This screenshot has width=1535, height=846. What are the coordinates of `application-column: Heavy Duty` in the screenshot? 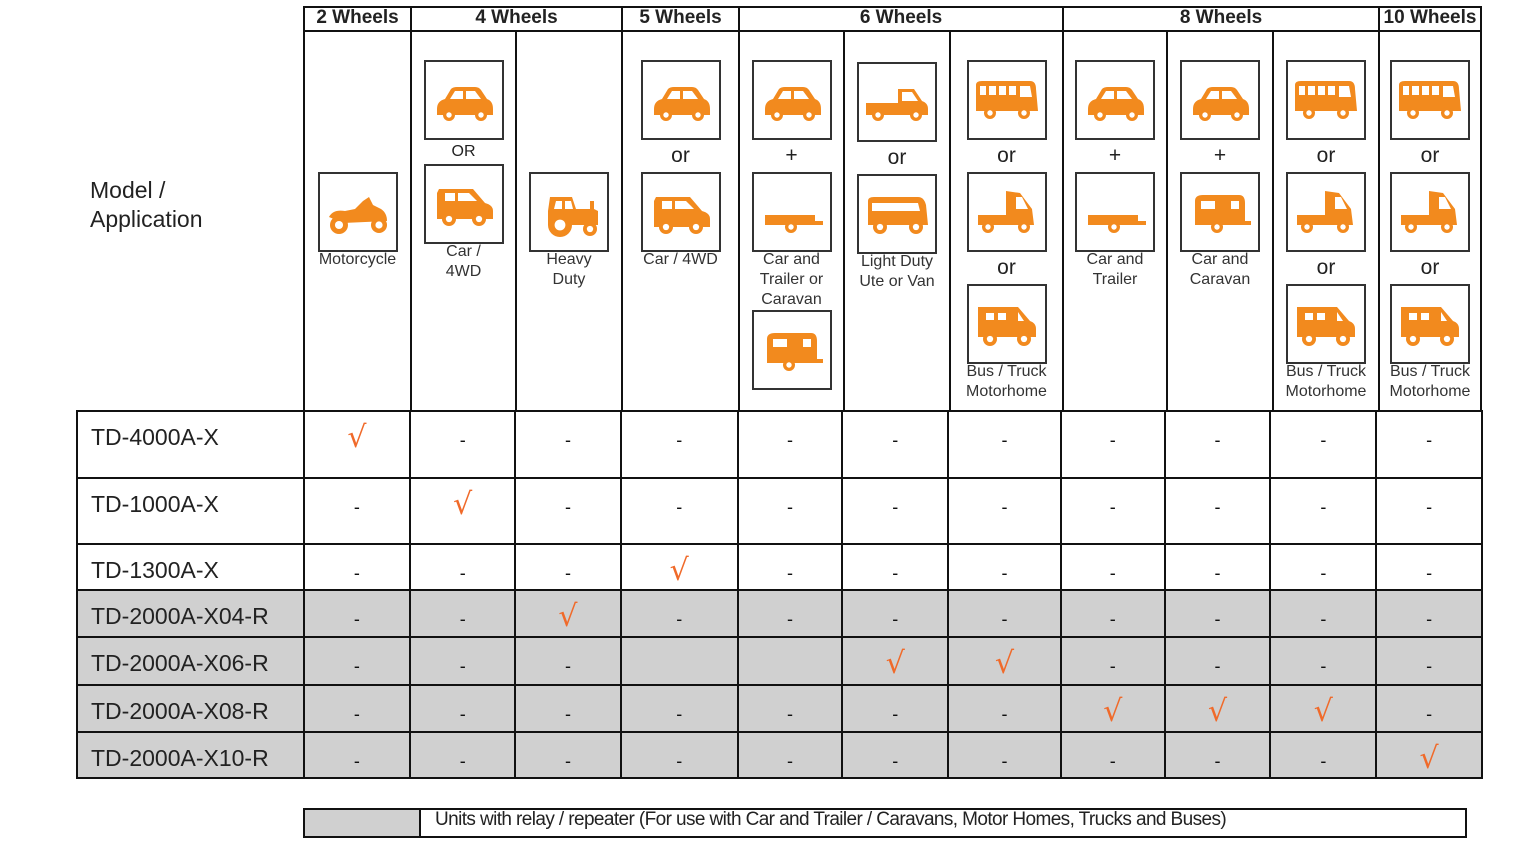 It's located at (568, 221).